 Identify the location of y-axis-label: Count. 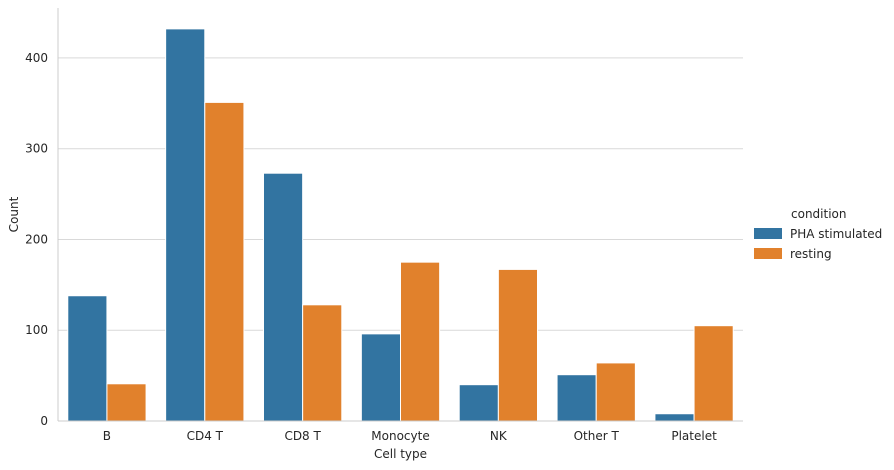
(14, 214).